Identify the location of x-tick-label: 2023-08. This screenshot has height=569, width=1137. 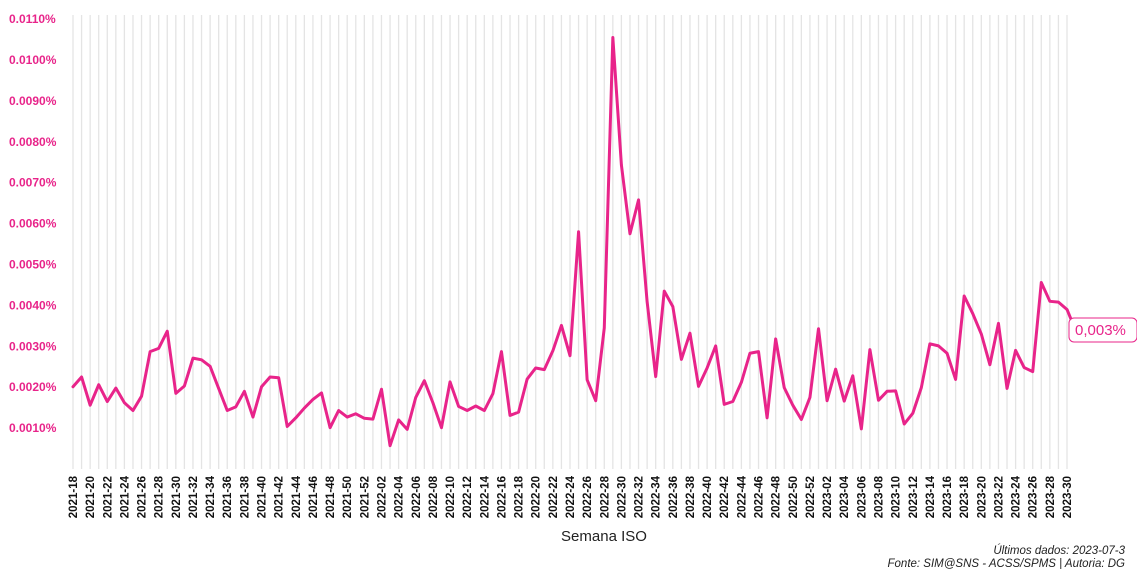
(879, 496).